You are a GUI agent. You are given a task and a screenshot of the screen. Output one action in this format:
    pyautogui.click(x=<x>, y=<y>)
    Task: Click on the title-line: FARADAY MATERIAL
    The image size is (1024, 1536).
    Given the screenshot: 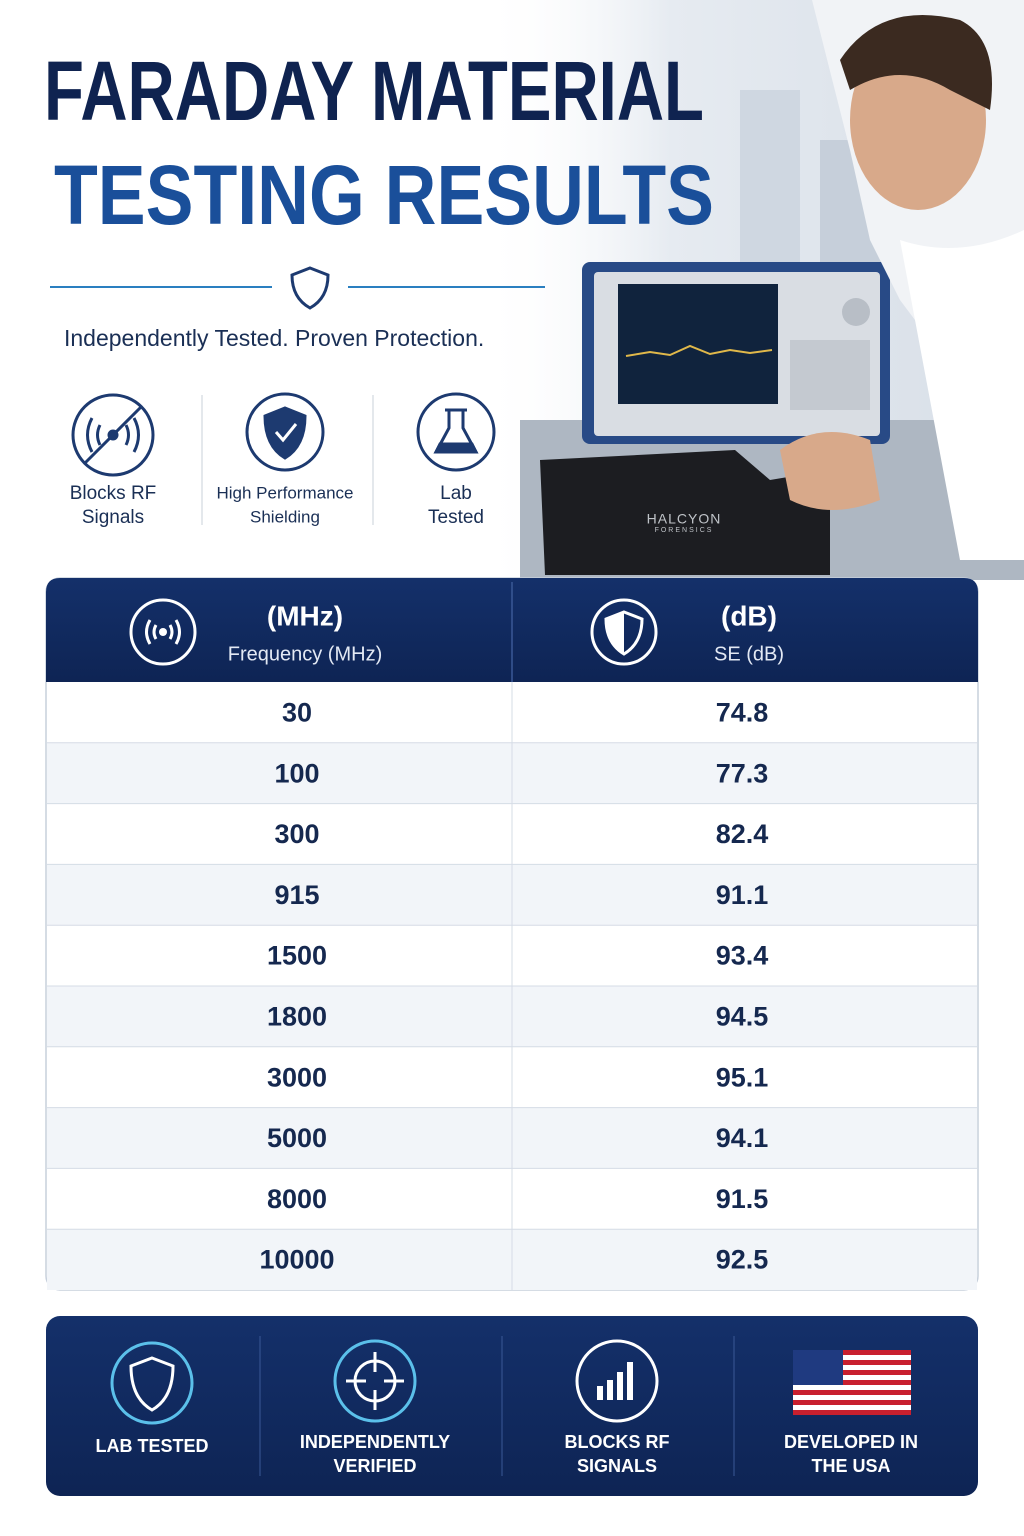 What is the action you would take?
    pyautogui.click(x=374, y=91)
    